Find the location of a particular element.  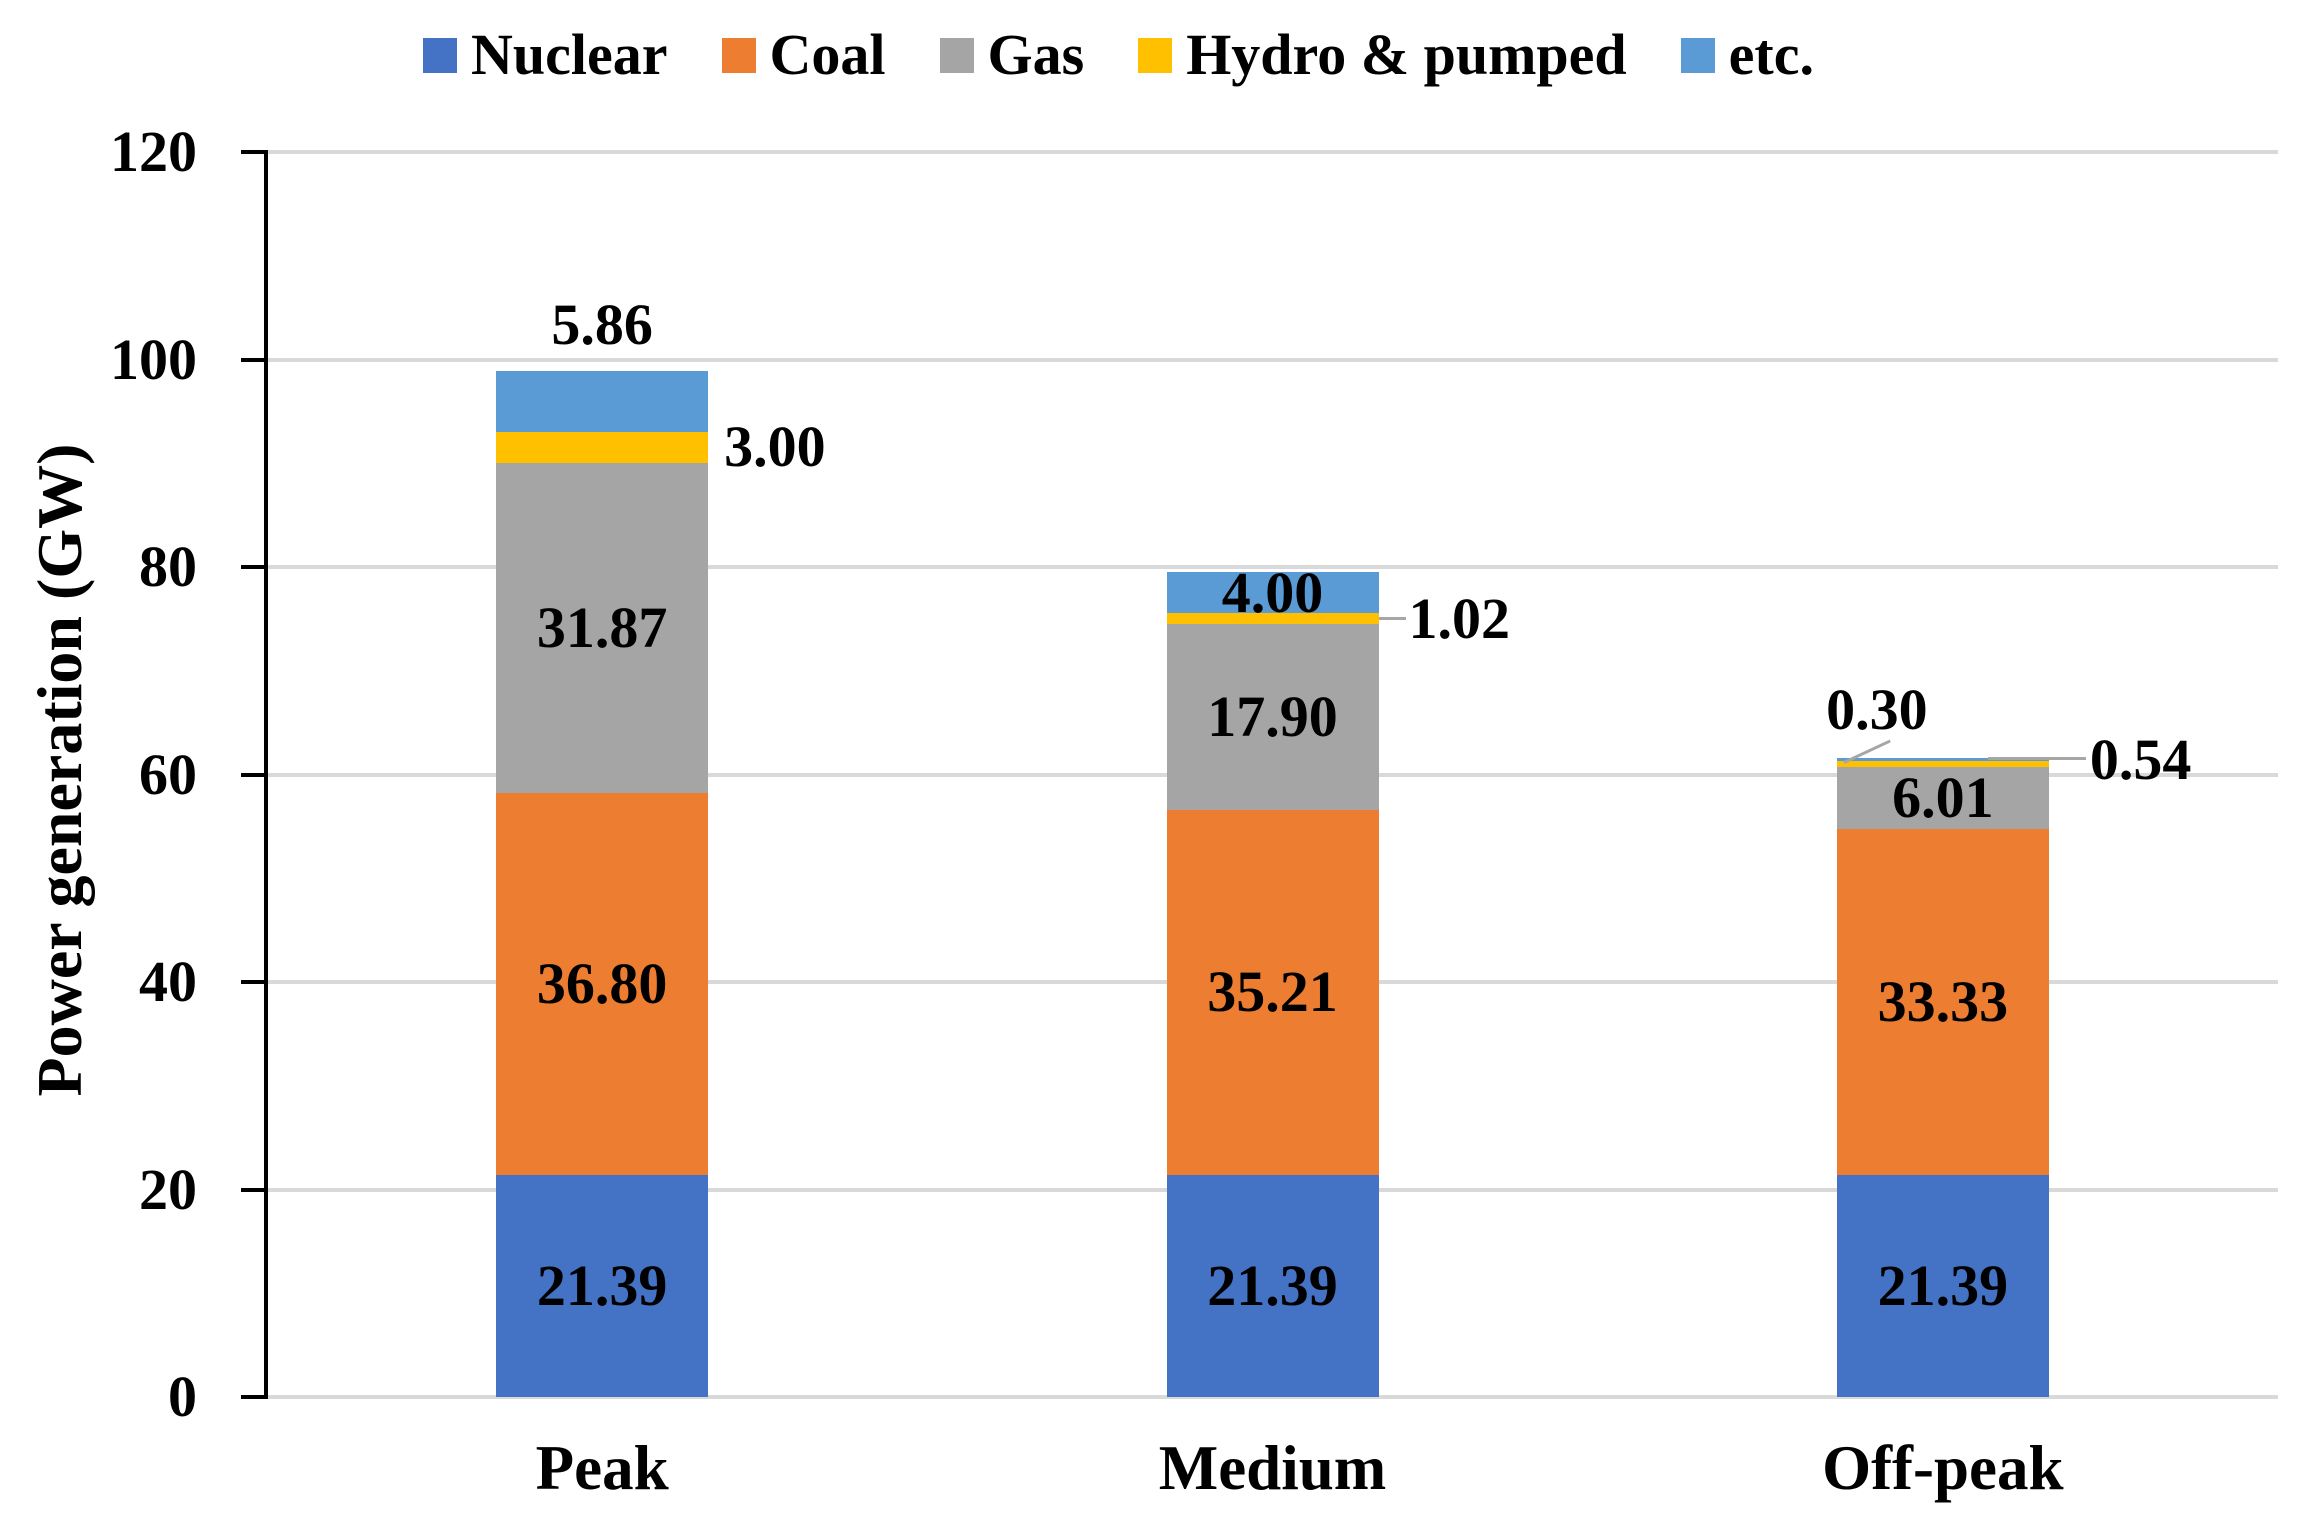

legend-label: Coal is located at coordinates (827, 54).